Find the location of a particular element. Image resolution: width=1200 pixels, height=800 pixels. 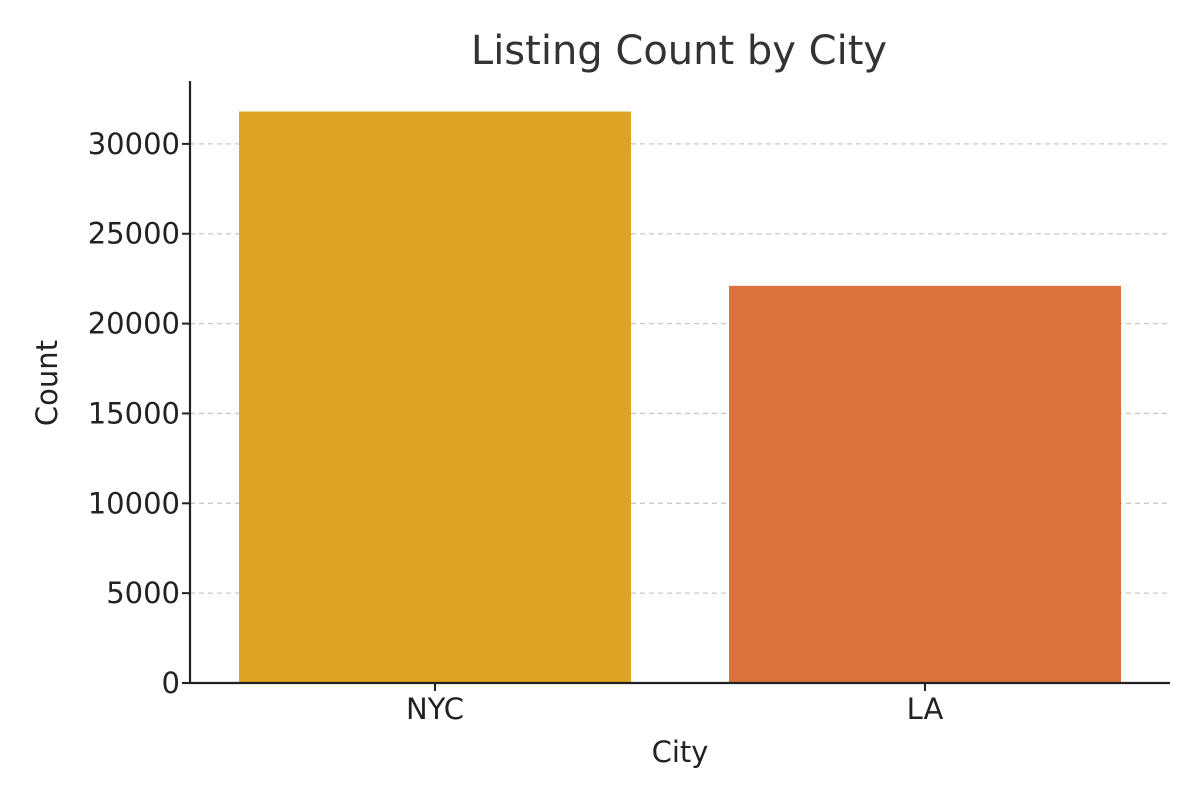

y-tick-label: 30000 is located at coordinates (134, 144).